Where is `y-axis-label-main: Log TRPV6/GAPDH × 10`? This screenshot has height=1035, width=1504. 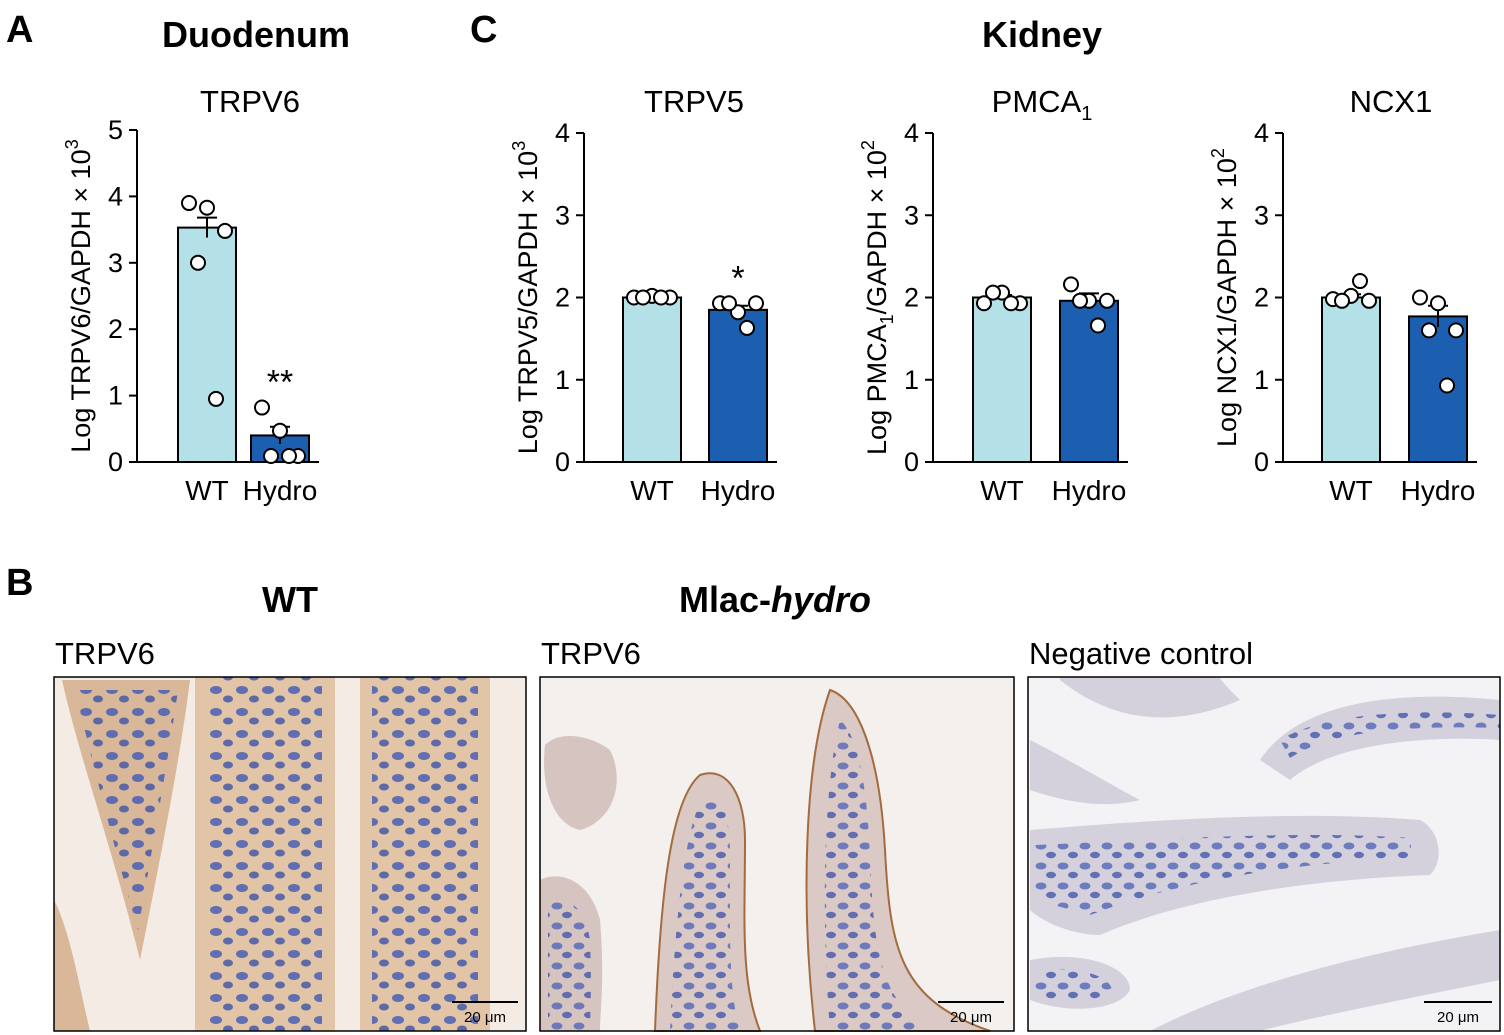
y-axis-label-main: Log TRPV6/GAPDH × 10 is located at coordinates (81, 300).